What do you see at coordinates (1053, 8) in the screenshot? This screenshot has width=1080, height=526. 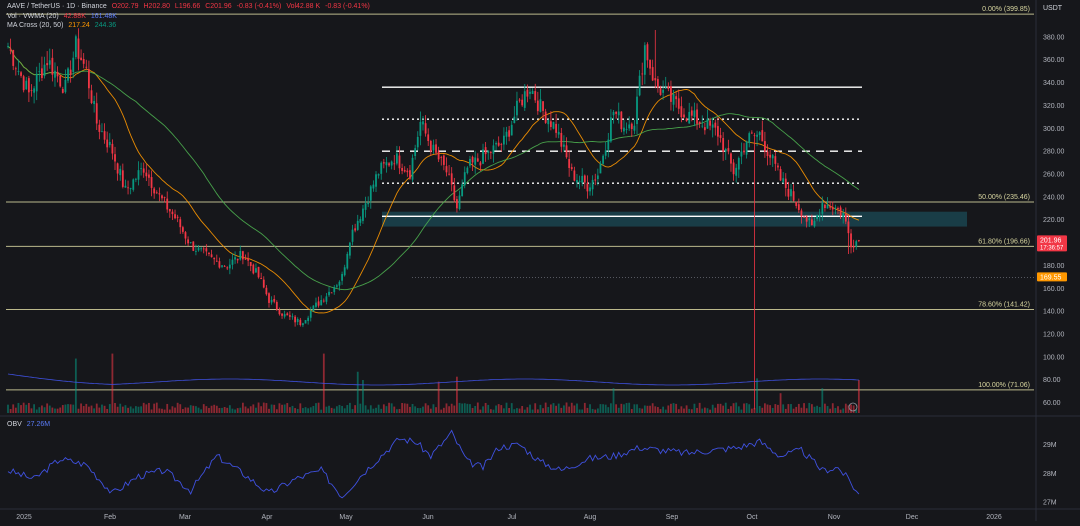 I see `currency-label: USDT` at bounding box center [1053, 8].